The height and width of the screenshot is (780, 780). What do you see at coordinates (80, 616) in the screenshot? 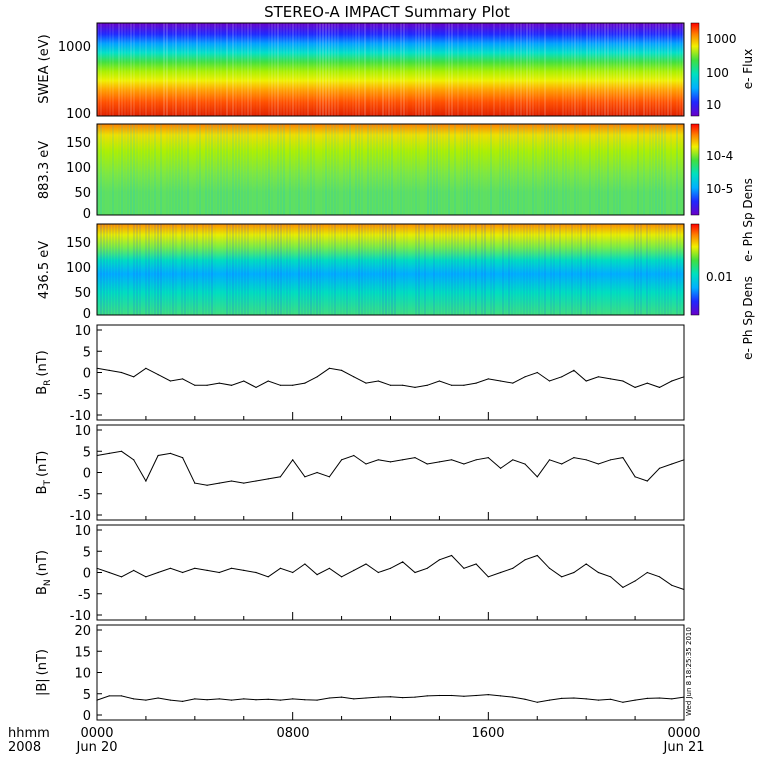
I see `y-tick-label: -10` at bounding box center [80, 616].